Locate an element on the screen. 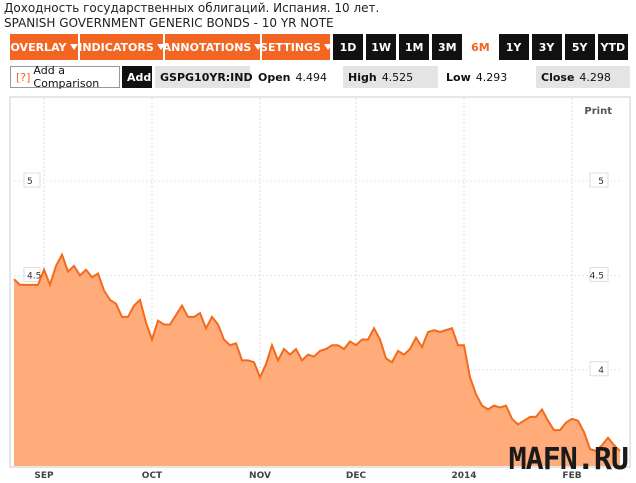  range-button: 1D is located at coordinates (348, 47).